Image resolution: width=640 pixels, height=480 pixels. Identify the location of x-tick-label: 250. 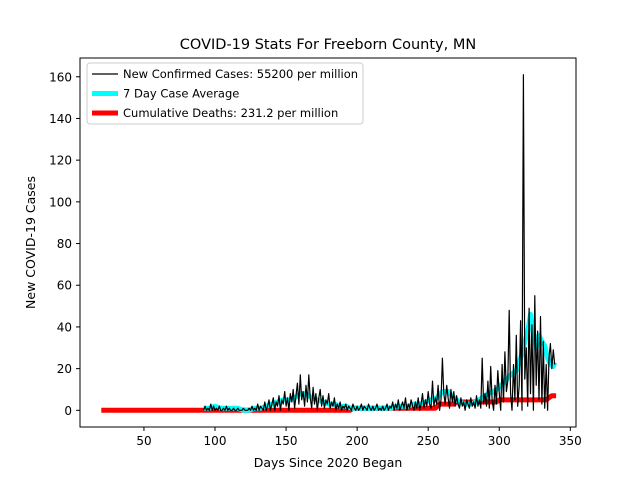
(428, 441).